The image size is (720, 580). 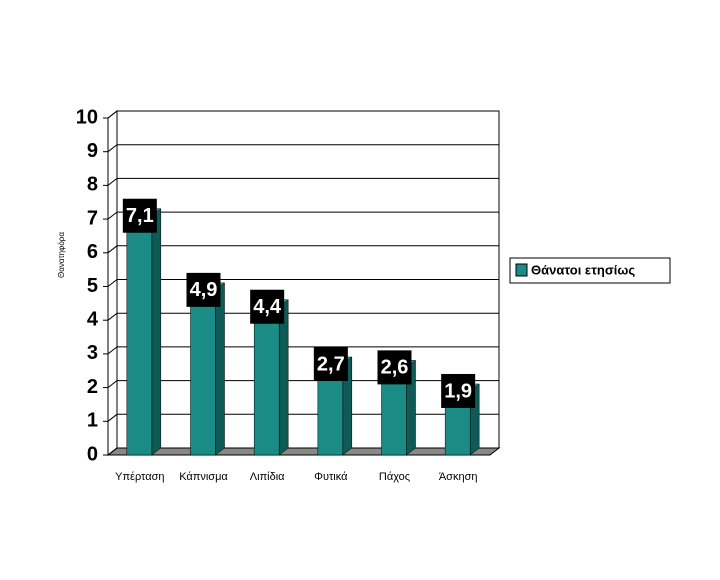 I want to click on value-label: 2,7, so click(x=331, y=364).